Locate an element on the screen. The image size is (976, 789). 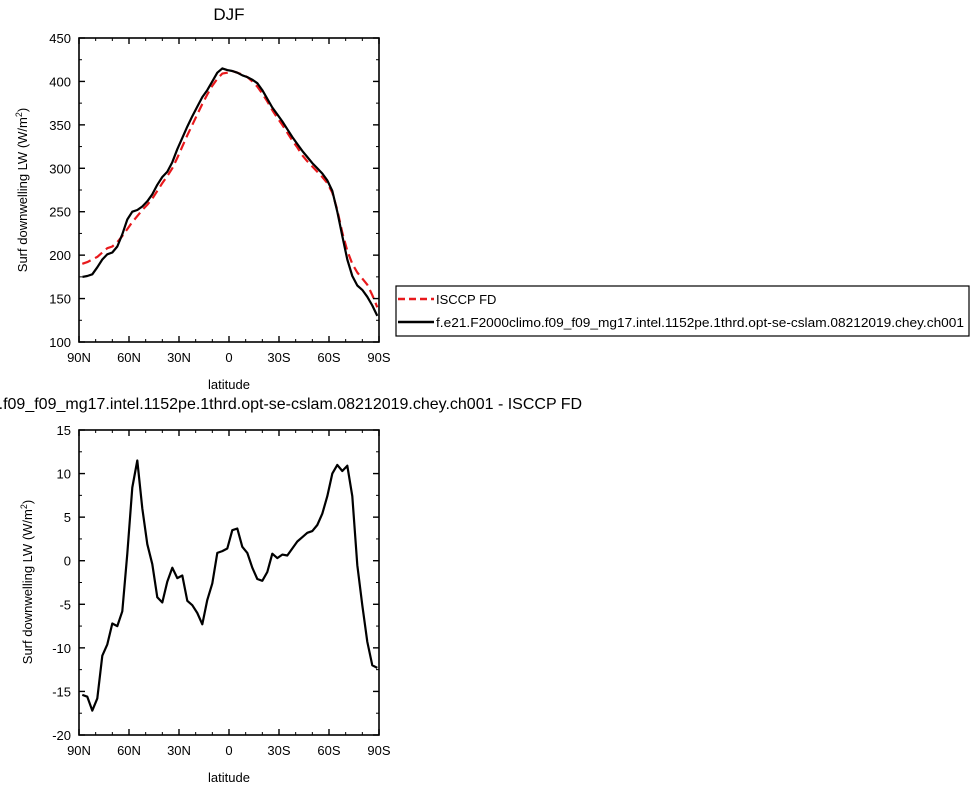
bottom-x-tick-label: 0 is located at coordinates (228, 750).